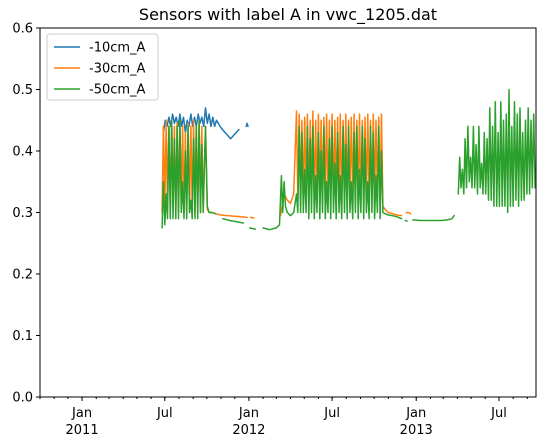 The image size is (555, 440). What do you see at coordinates (22, 213) in the screenshot?
I see `y-tick-label: 0.3` at bounding box center [22, 213].